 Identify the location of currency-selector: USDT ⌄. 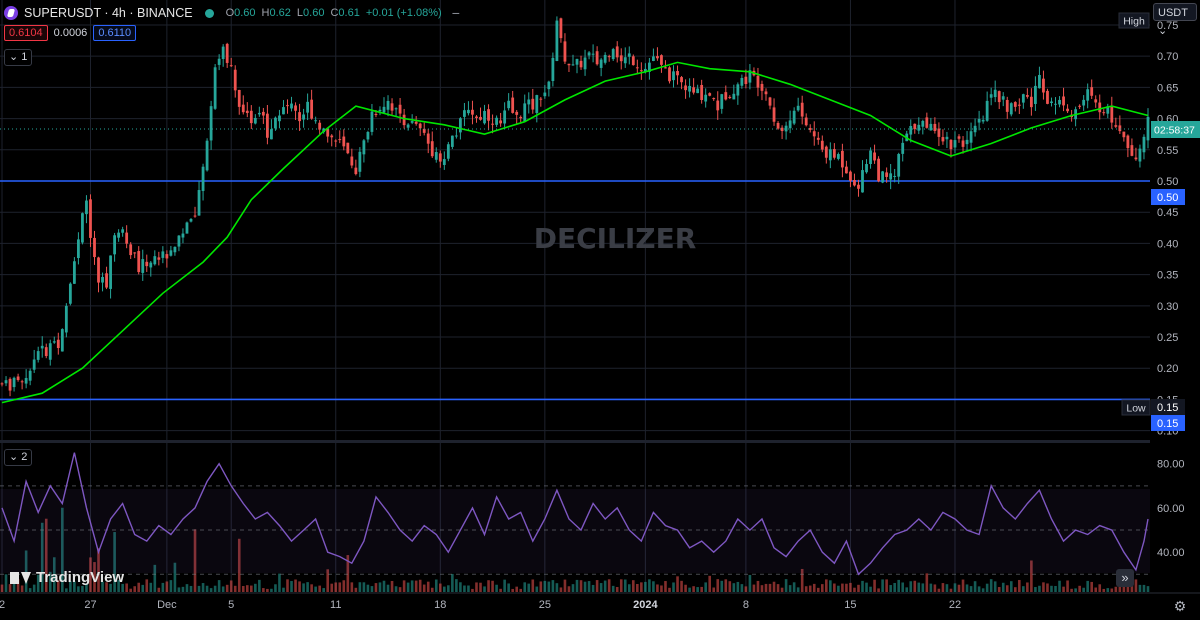
(1175, 20).